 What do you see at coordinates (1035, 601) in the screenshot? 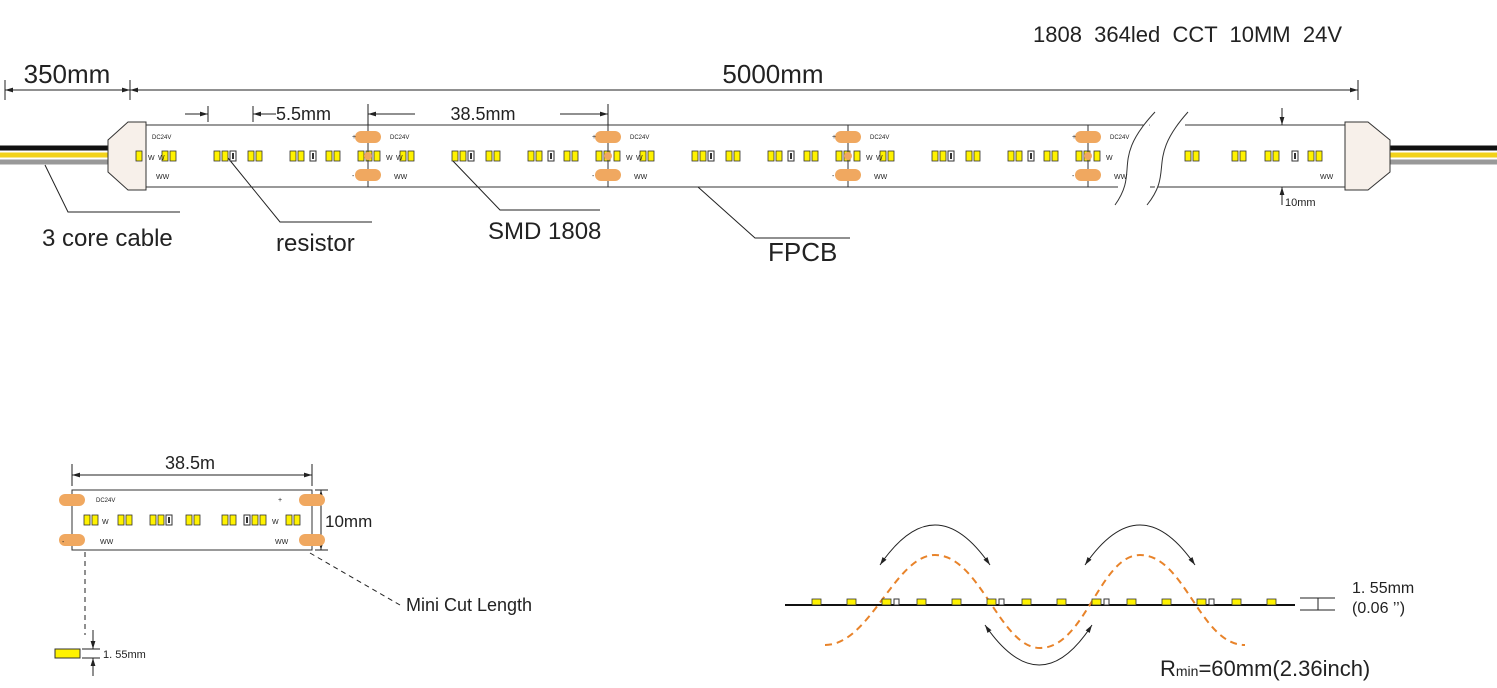
I see `bend-curve` at bounding box center [1035, 601].